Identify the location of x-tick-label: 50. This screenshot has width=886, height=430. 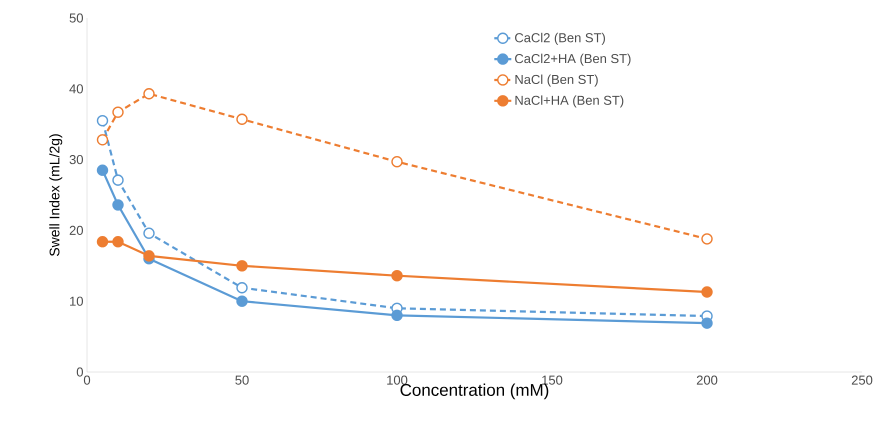
(242, 380).